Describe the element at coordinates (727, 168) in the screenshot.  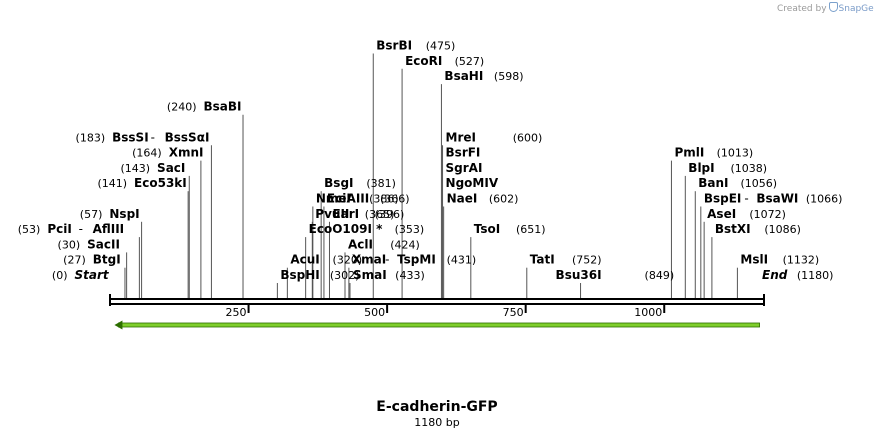
I see `site-label-blpi: BlpI (1038)` at that location.